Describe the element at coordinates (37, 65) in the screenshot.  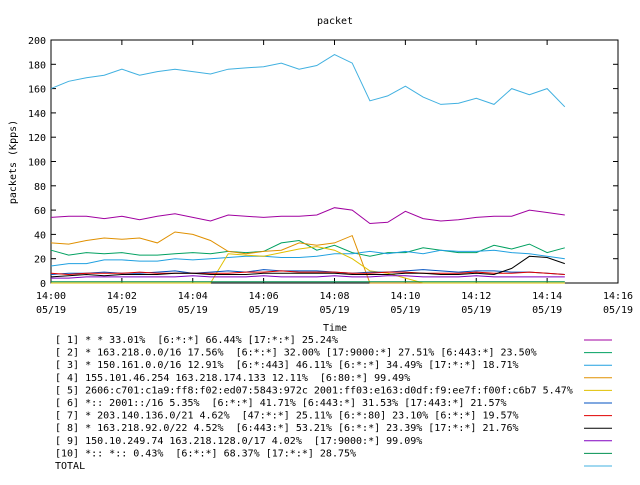
I see `y-tick-label: 180` at that location.